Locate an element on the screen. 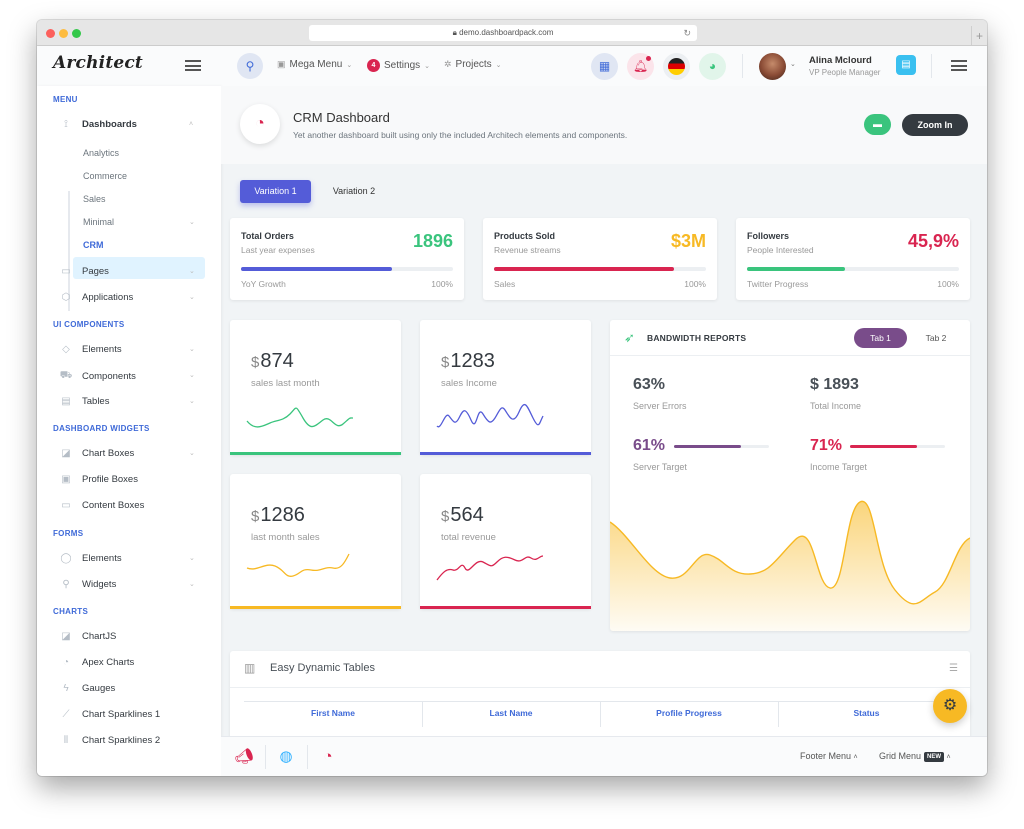 The height and width of the screenshot is (829, 1024). language-button is located at coordinates (676, 66).